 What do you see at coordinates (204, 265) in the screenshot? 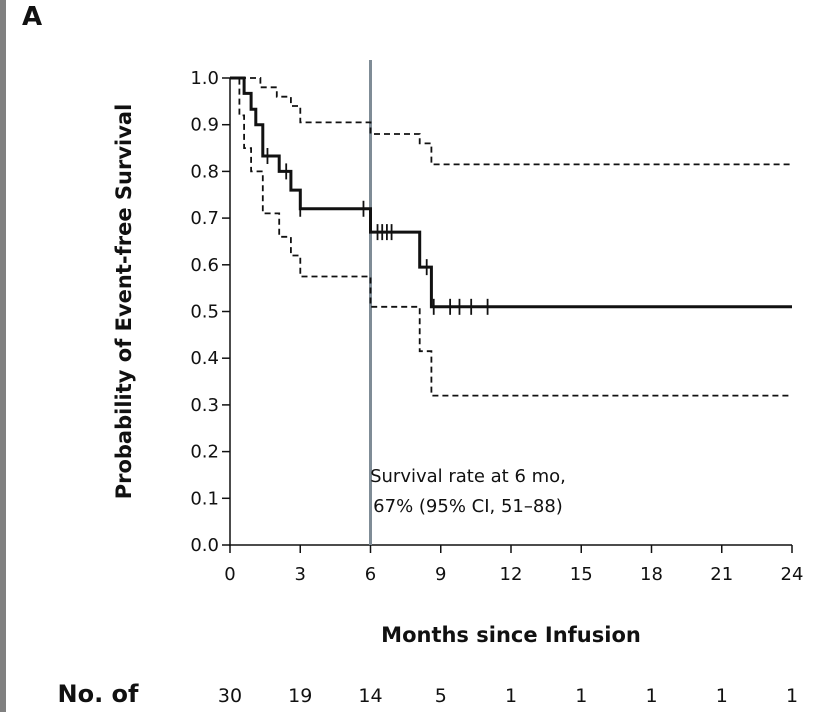
I see `y-tick-label: 0.6` at bounding box center [204, 265].